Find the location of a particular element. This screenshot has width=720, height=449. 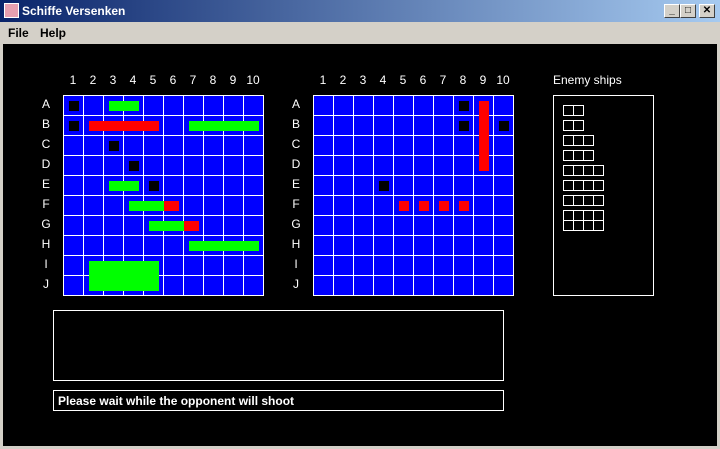

own-board is located at coordinates (163, 195).